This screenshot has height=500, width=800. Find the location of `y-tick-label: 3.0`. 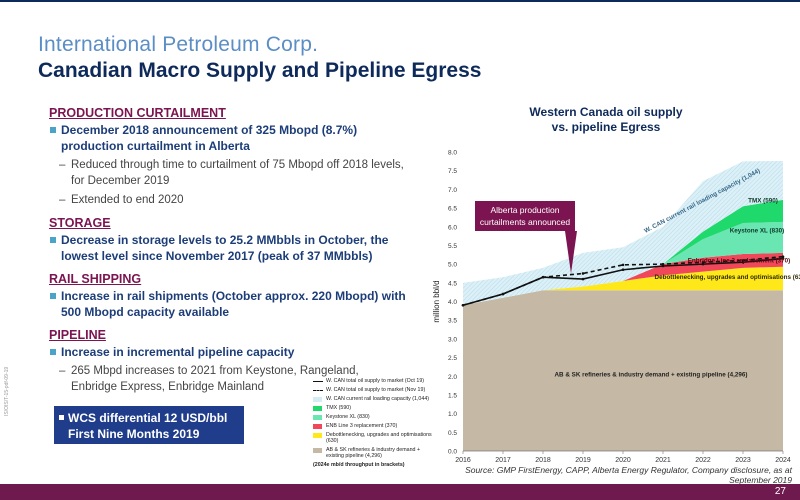

y-tick-label: 3.0 is located at coordinates (452, 339).